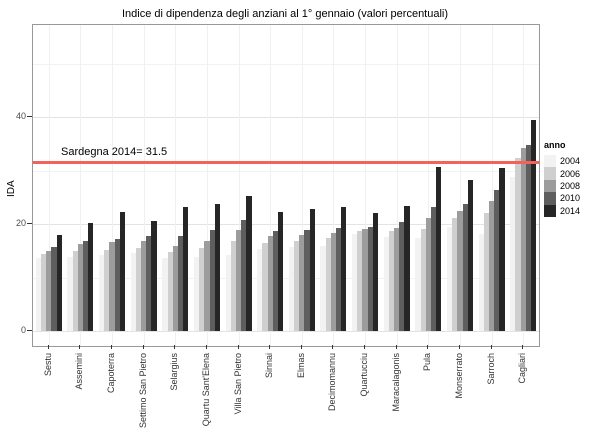 This screenshot has height=428, width=601. Describe the element at coordinates (237, 384) in the screenshot. I see `x-axis-label-text: Villa San Pietro` at that location.